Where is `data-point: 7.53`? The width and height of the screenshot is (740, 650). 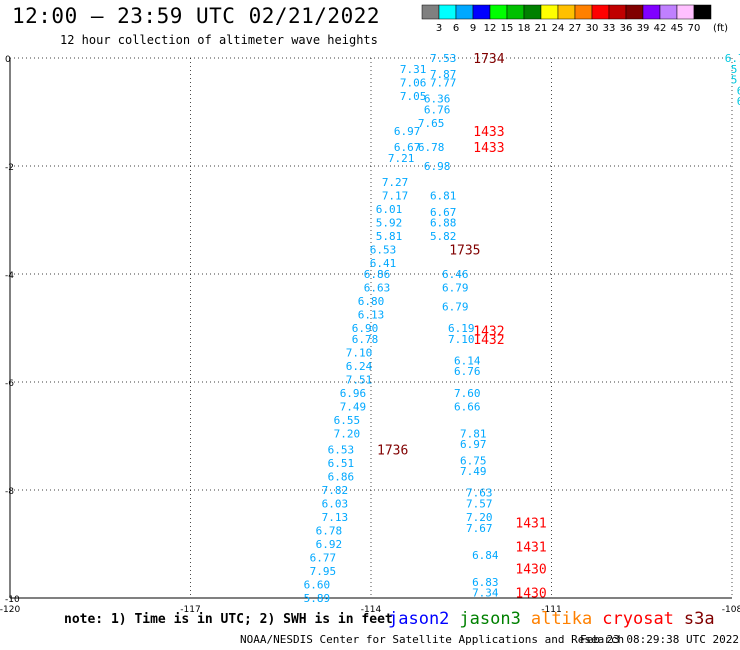
data-point: 7.53 is located at coordinates (443, 58).